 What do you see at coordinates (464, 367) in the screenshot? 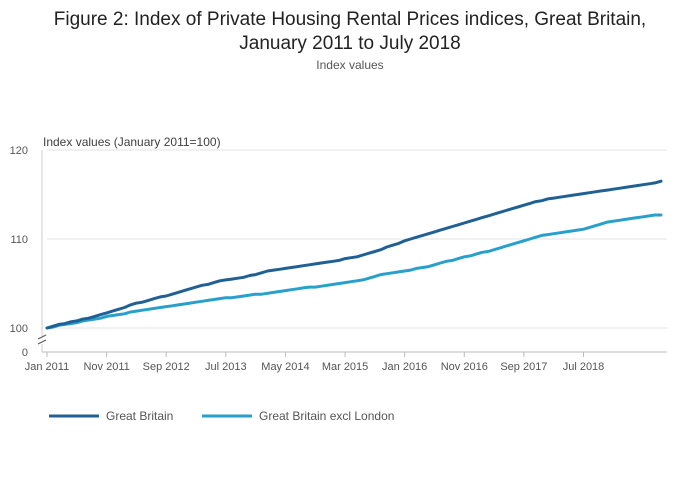
I see `x-tick-label: Nov 2016` at bounding box center [464, 367].